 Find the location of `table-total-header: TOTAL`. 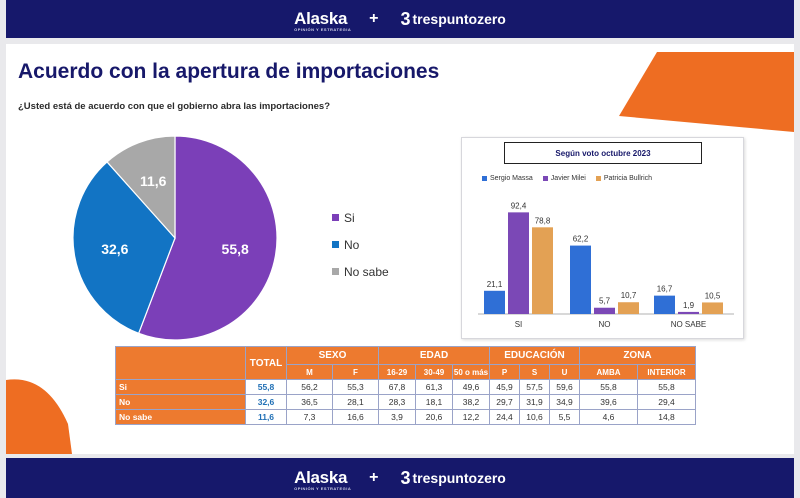

table-total-header: TOTAL is located at coordinates (266, 363).